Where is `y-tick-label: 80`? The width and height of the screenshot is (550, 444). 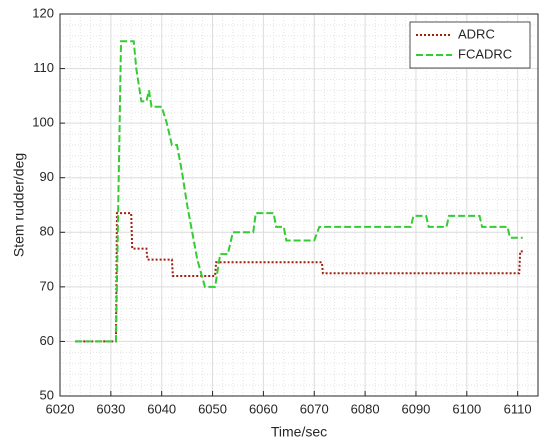 y-tick-label: 80 is located at coordinates (47, 231).